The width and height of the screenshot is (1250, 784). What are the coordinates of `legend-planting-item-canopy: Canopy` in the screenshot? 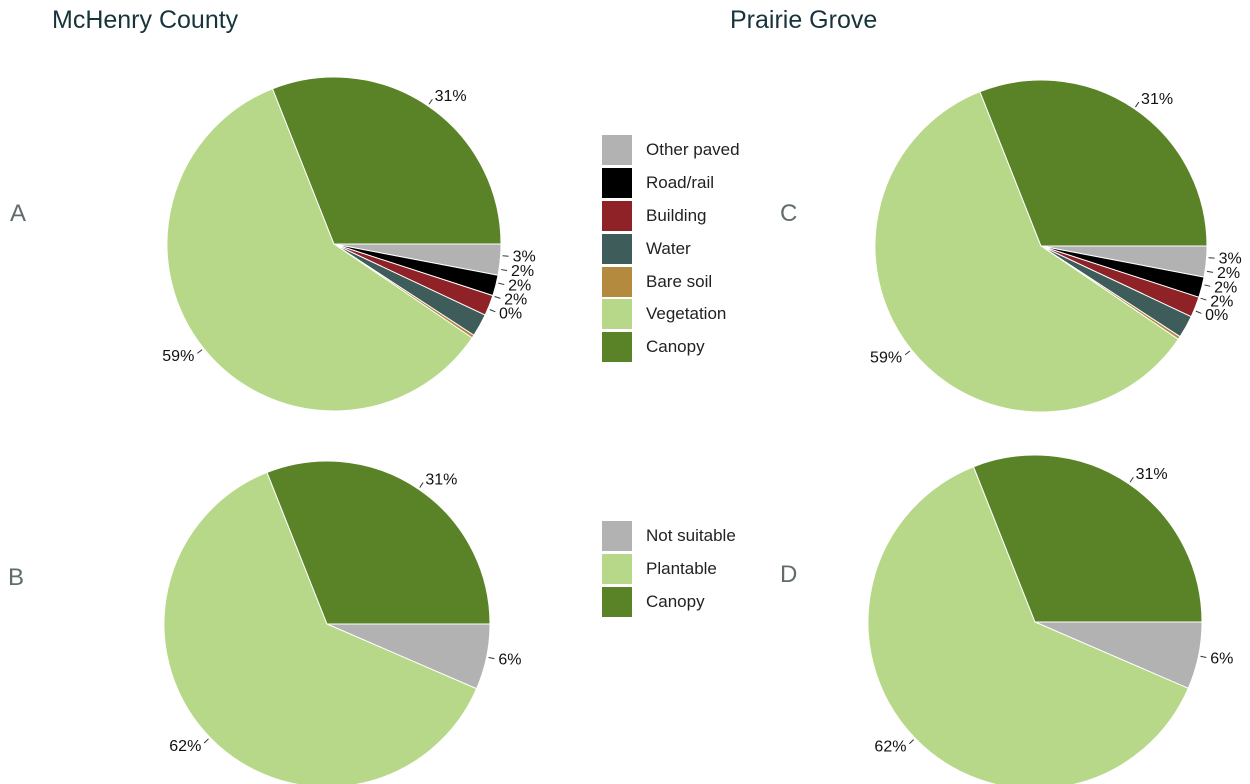 It's located at (669, 602).